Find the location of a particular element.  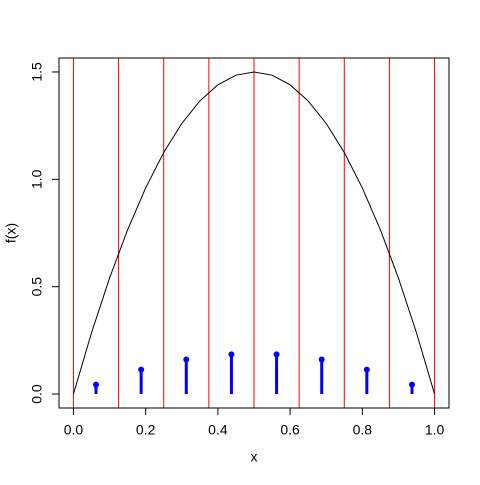

y-tick-label: 1.5 is located at coordinates (37, 72).